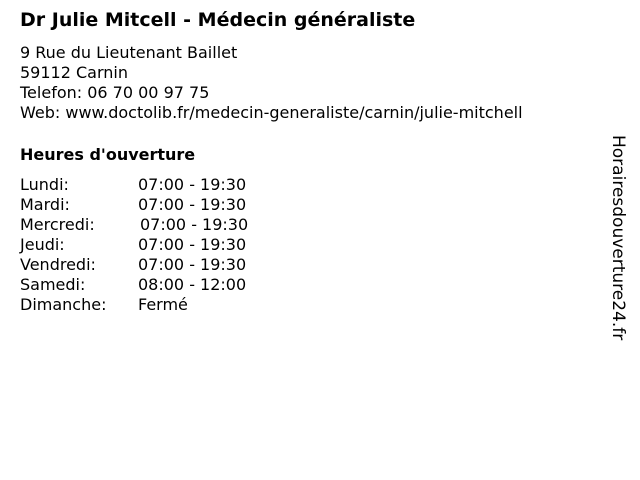 This screenshot has height=480, width=640. Describe the element at coordinates (63, 304) in the screenshot. I see `day-label: Dimanche:` at that location.